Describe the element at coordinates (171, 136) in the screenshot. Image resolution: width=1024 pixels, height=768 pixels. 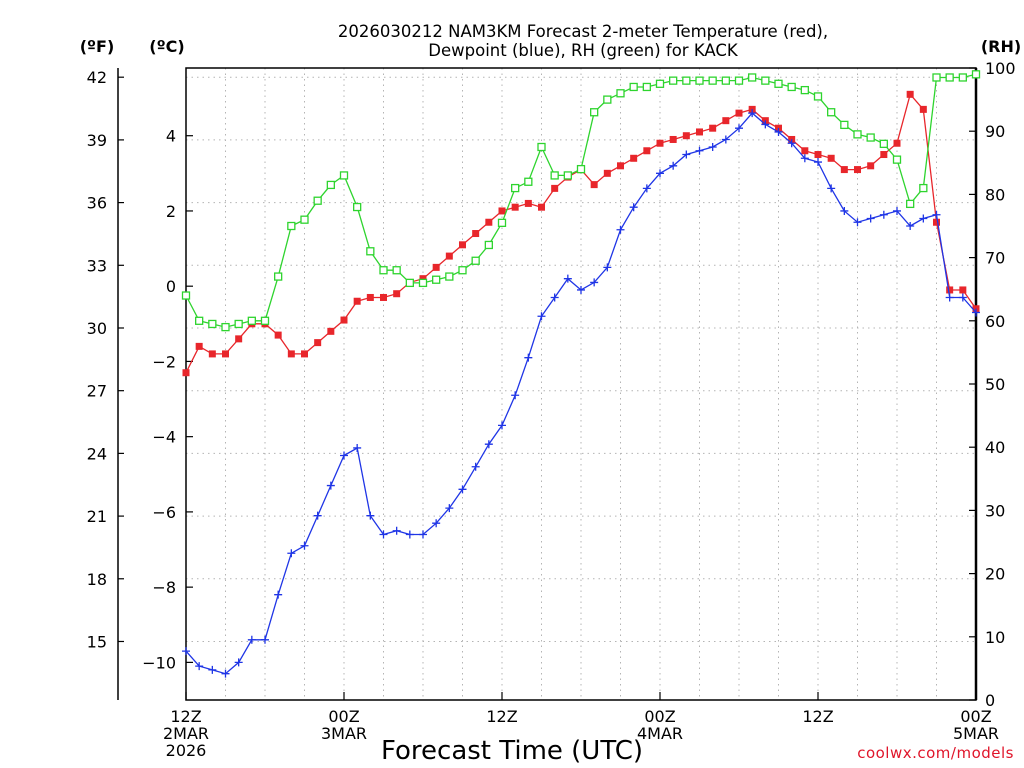
I see `celsius-tick-label: 4` at that location.